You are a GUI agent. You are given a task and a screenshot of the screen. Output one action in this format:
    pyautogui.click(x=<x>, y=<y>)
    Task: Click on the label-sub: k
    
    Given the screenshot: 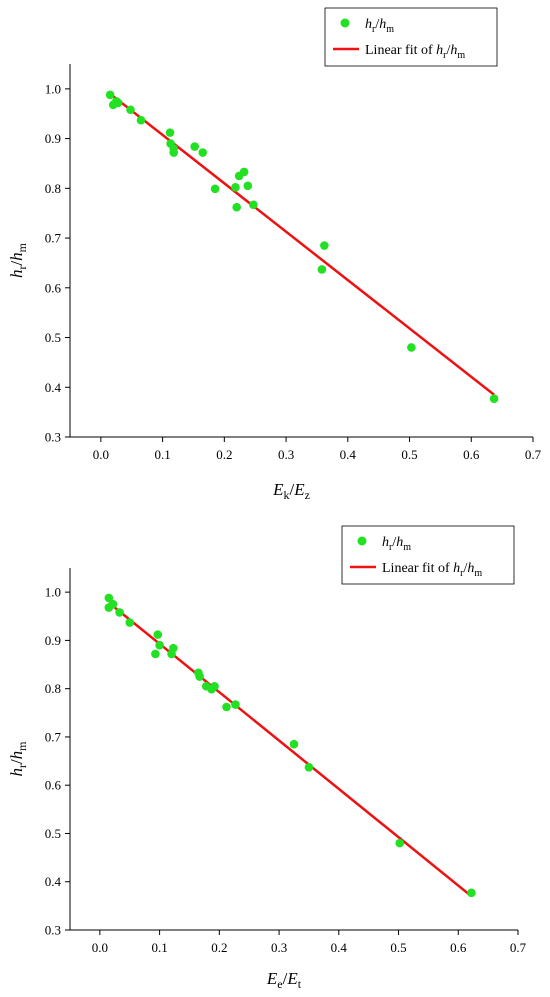 What is the action you would take?
    pyautogui.click(x=286, y=495)
    